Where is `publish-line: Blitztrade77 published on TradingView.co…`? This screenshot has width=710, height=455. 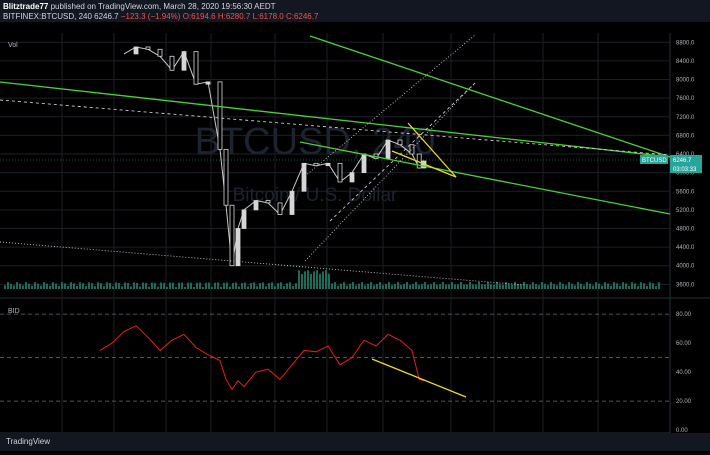
publish-line: Blitztrade77 published on TradingView.co… is located at coordinates (139, 6).